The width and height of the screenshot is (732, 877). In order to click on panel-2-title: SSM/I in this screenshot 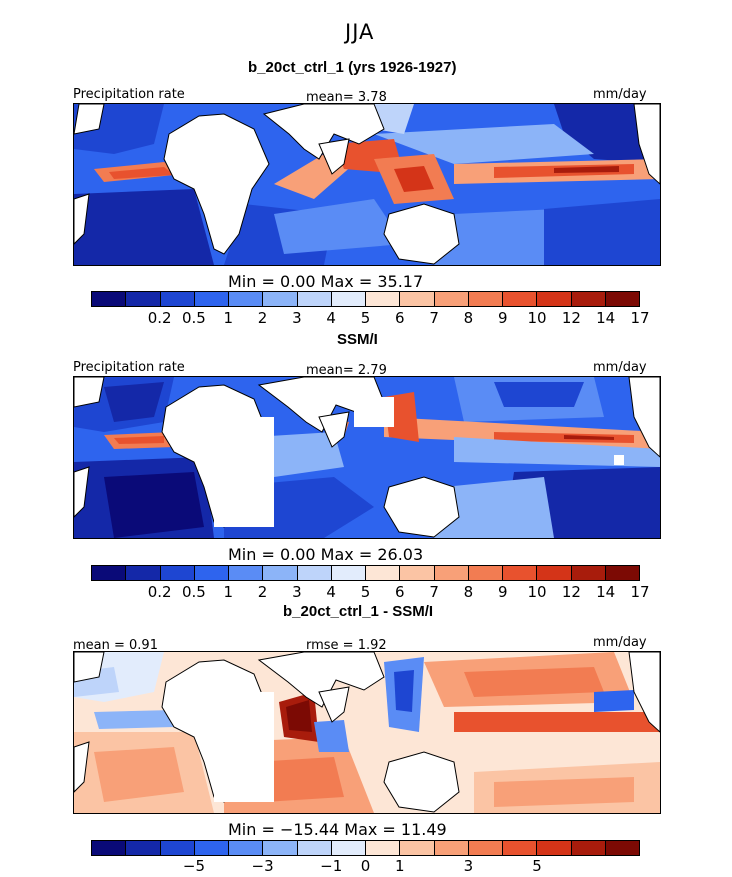, I will do `click(357, 339)`.